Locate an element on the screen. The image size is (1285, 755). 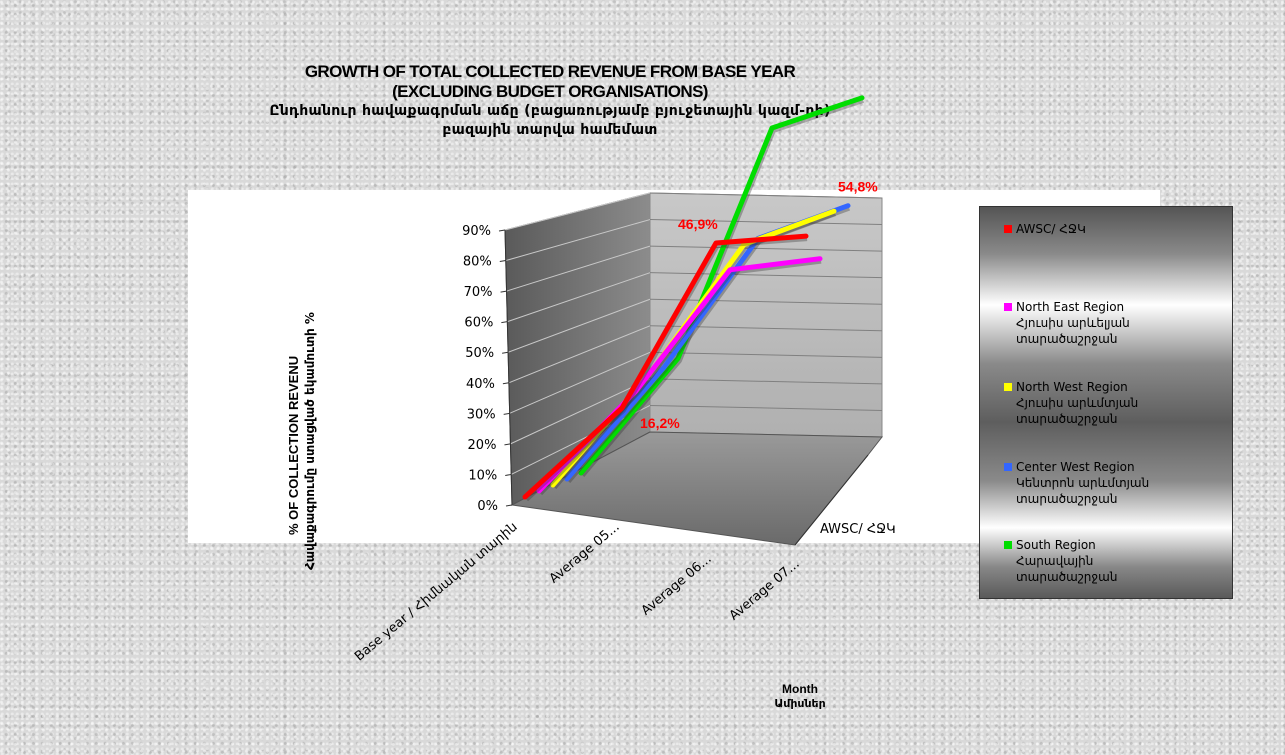
chart-title-line-2: (EXCLUDING BUDGET ORGANISATIONS) is located at coordinates (550, 91).